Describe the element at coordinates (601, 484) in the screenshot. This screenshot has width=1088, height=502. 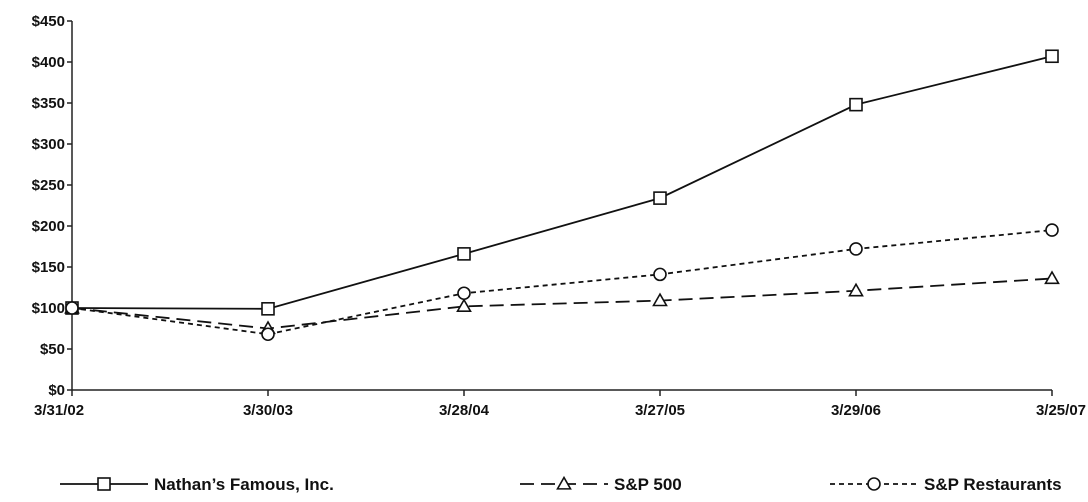
I see `legend-entry: S&P 500` at that location.